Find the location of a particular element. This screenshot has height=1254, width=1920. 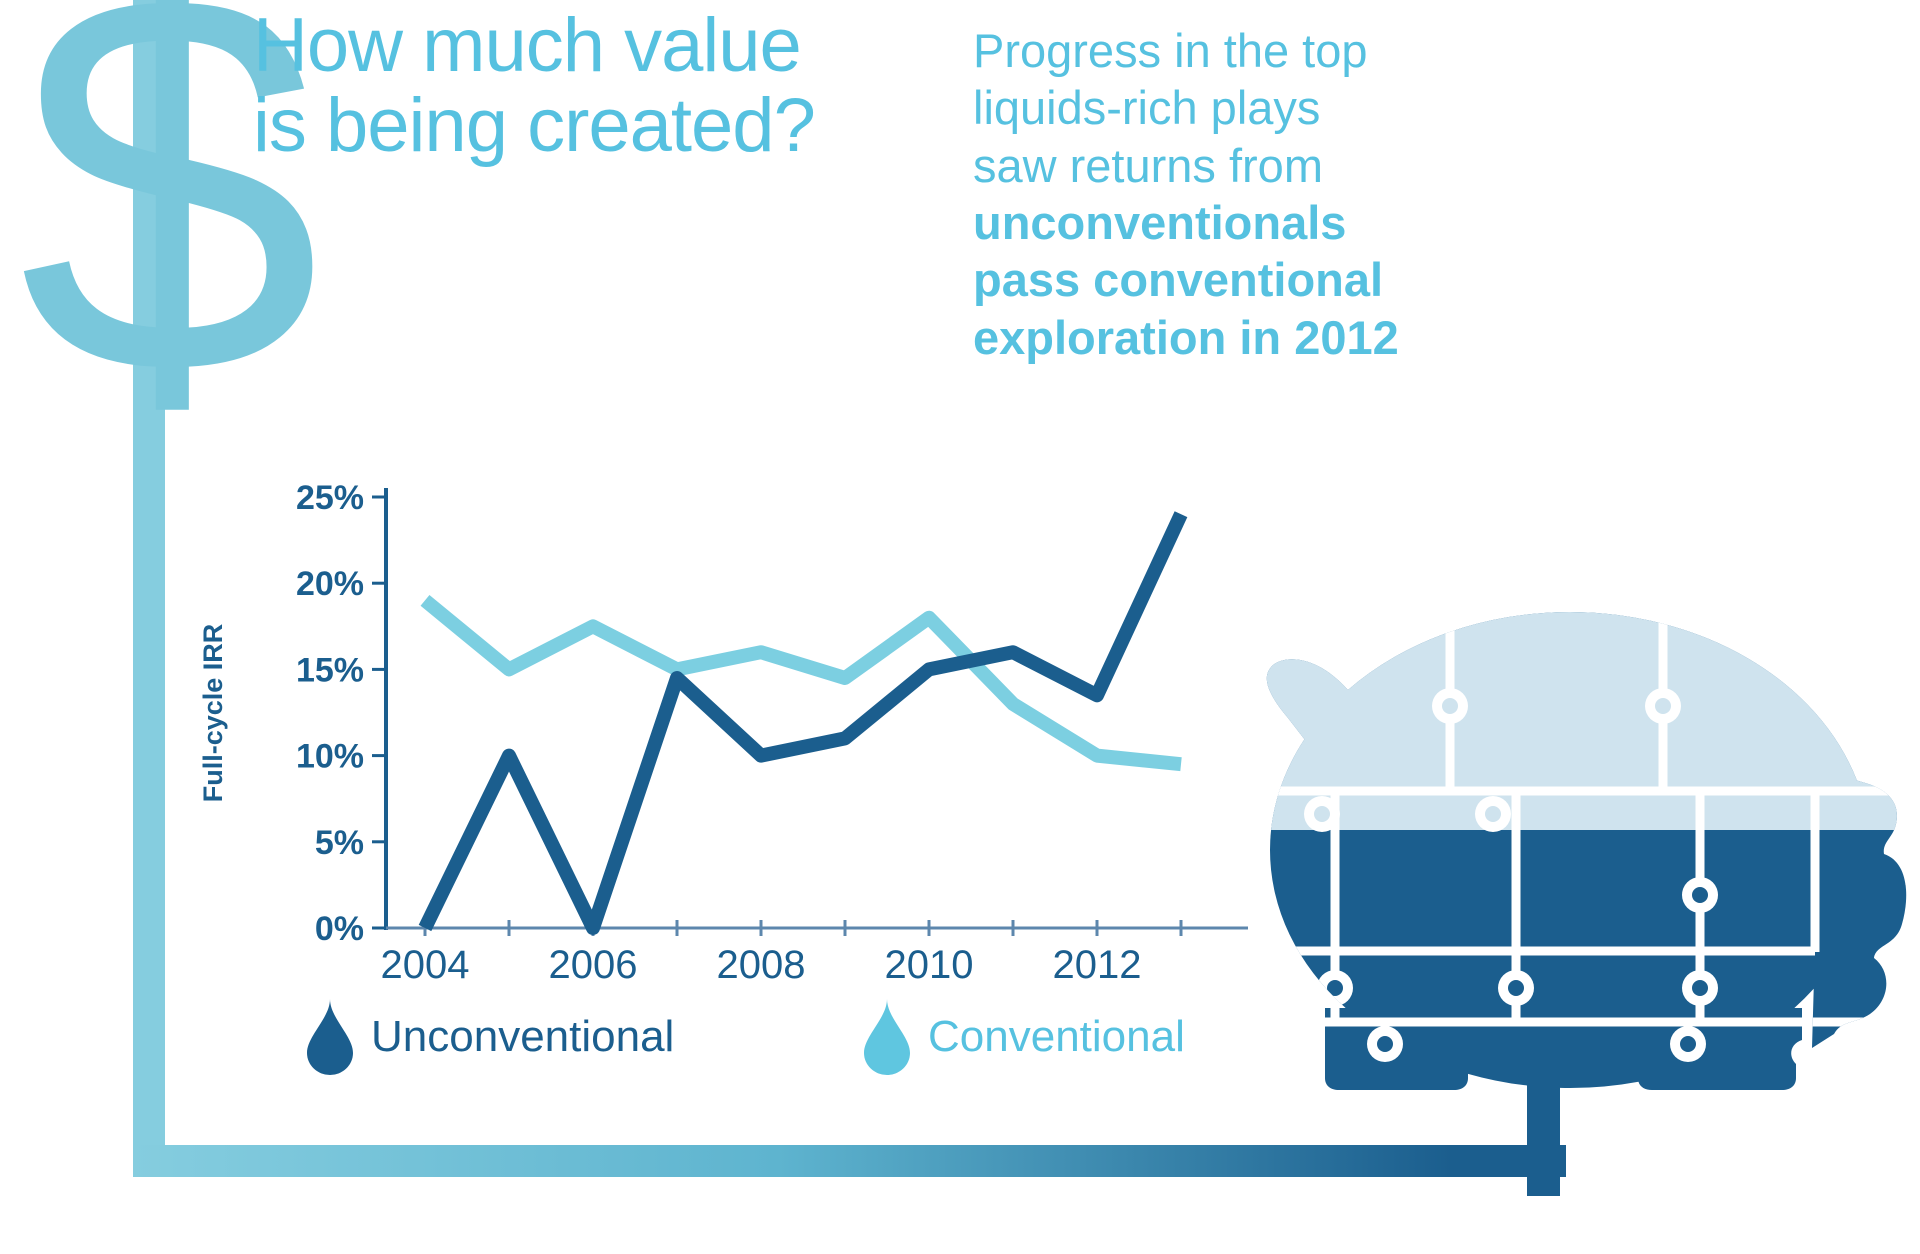

x-tick-label: 2008 is located at coordinates (761, 965).